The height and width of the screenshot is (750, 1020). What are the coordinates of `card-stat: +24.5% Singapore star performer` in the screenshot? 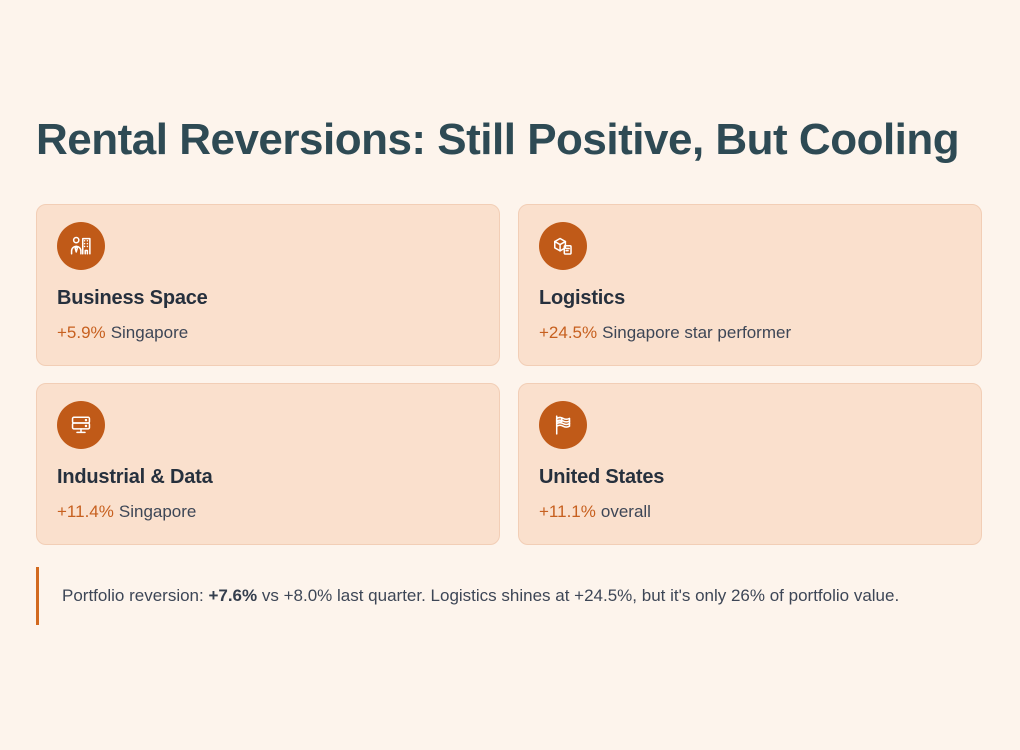 It's located at (750, 333).